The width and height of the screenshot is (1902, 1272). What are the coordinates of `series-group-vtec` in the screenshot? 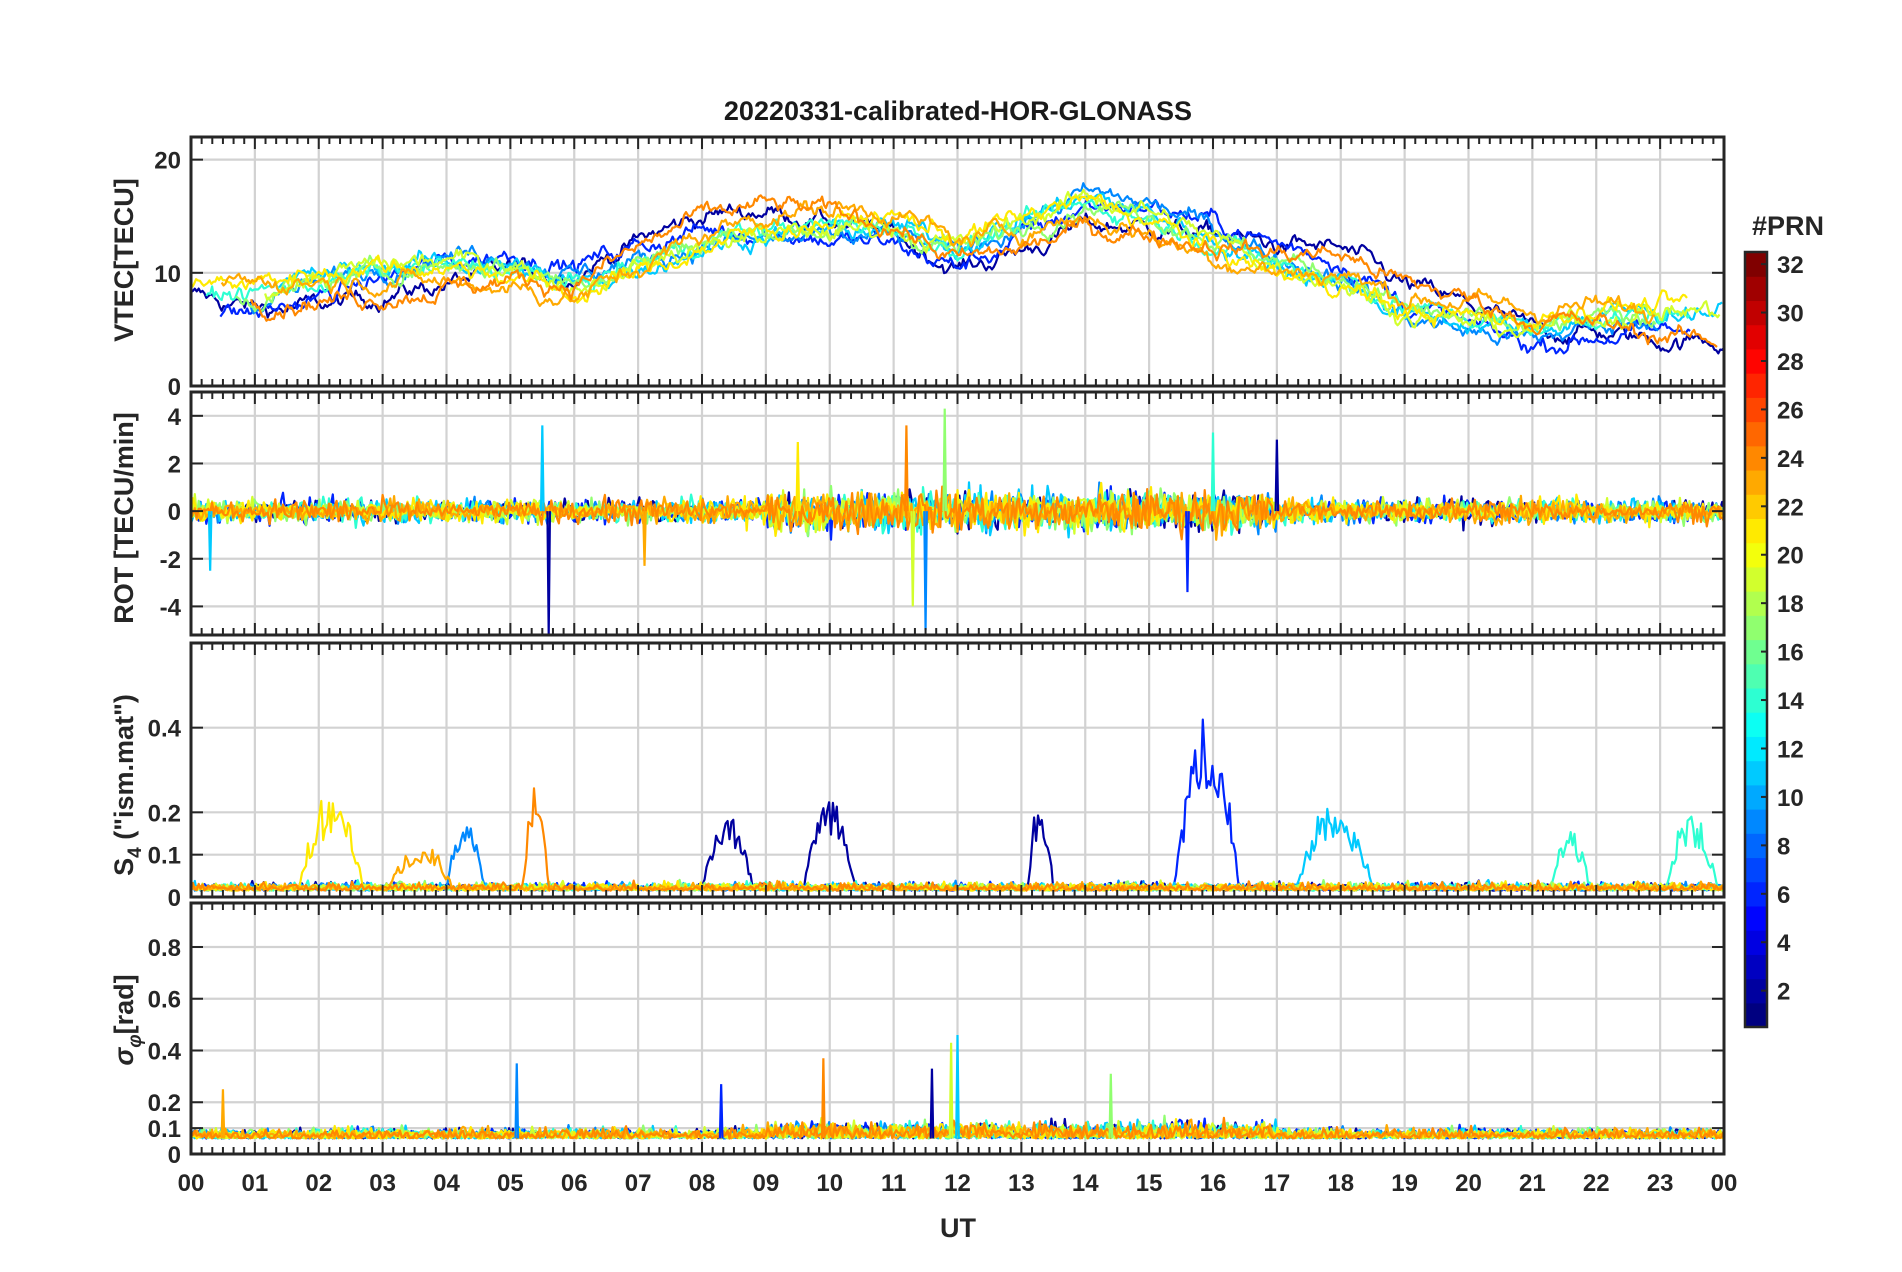 It's located at (957, 268).